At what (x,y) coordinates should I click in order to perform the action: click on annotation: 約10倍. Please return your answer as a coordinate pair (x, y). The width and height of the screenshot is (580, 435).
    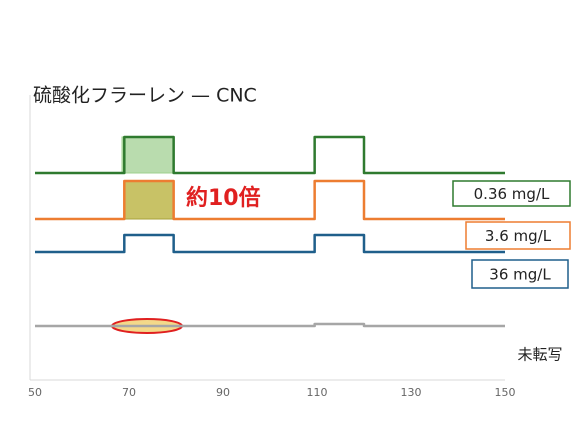
    Looking at the image, I should click on (223, 198).